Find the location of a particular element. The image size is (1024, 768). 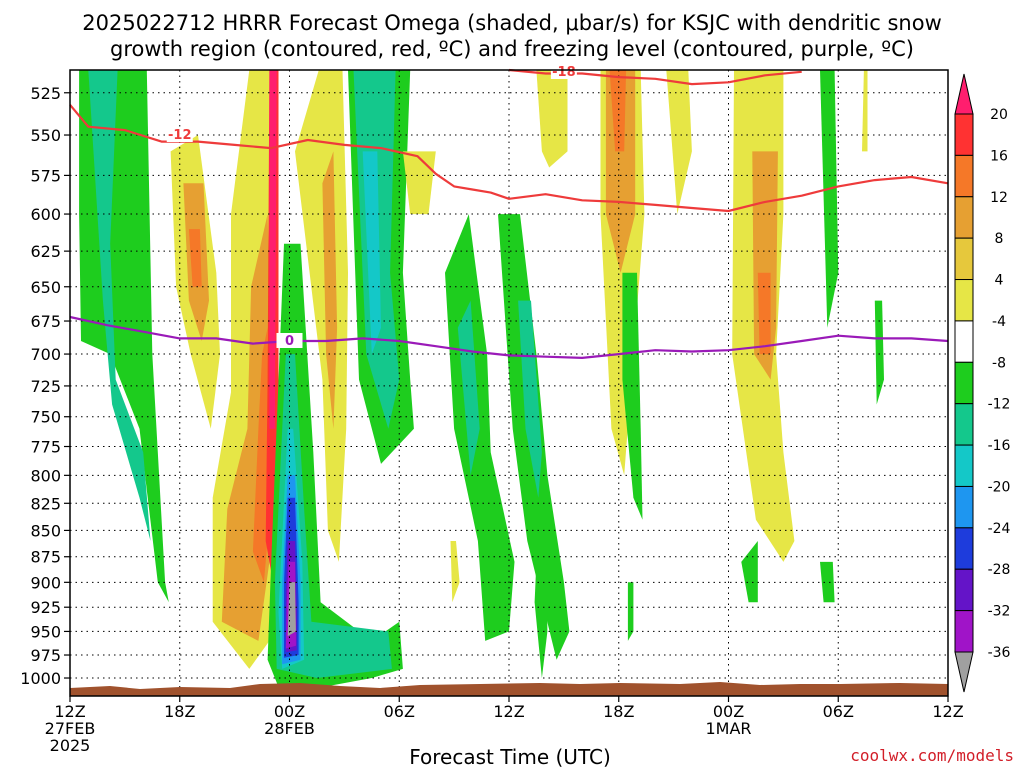

colorbar-label: -28 is located at coordinates (999, 570).